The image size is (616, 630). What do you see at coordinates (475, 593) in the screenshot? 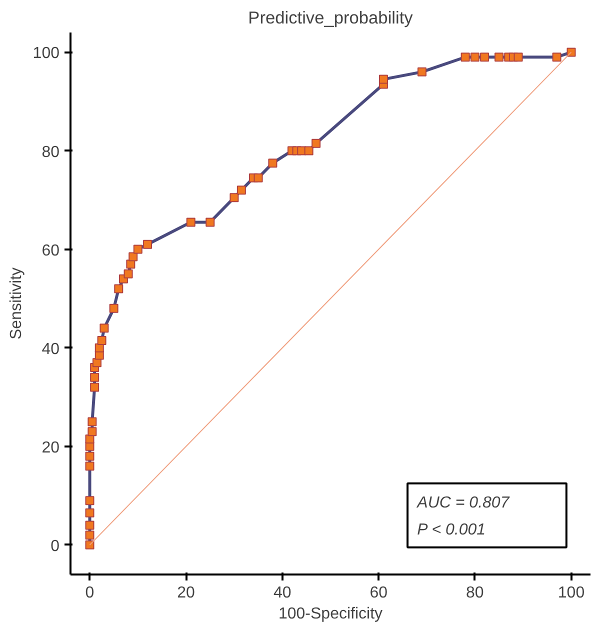
I see `x-tick-label: 80` at bounding box center [475, 593].